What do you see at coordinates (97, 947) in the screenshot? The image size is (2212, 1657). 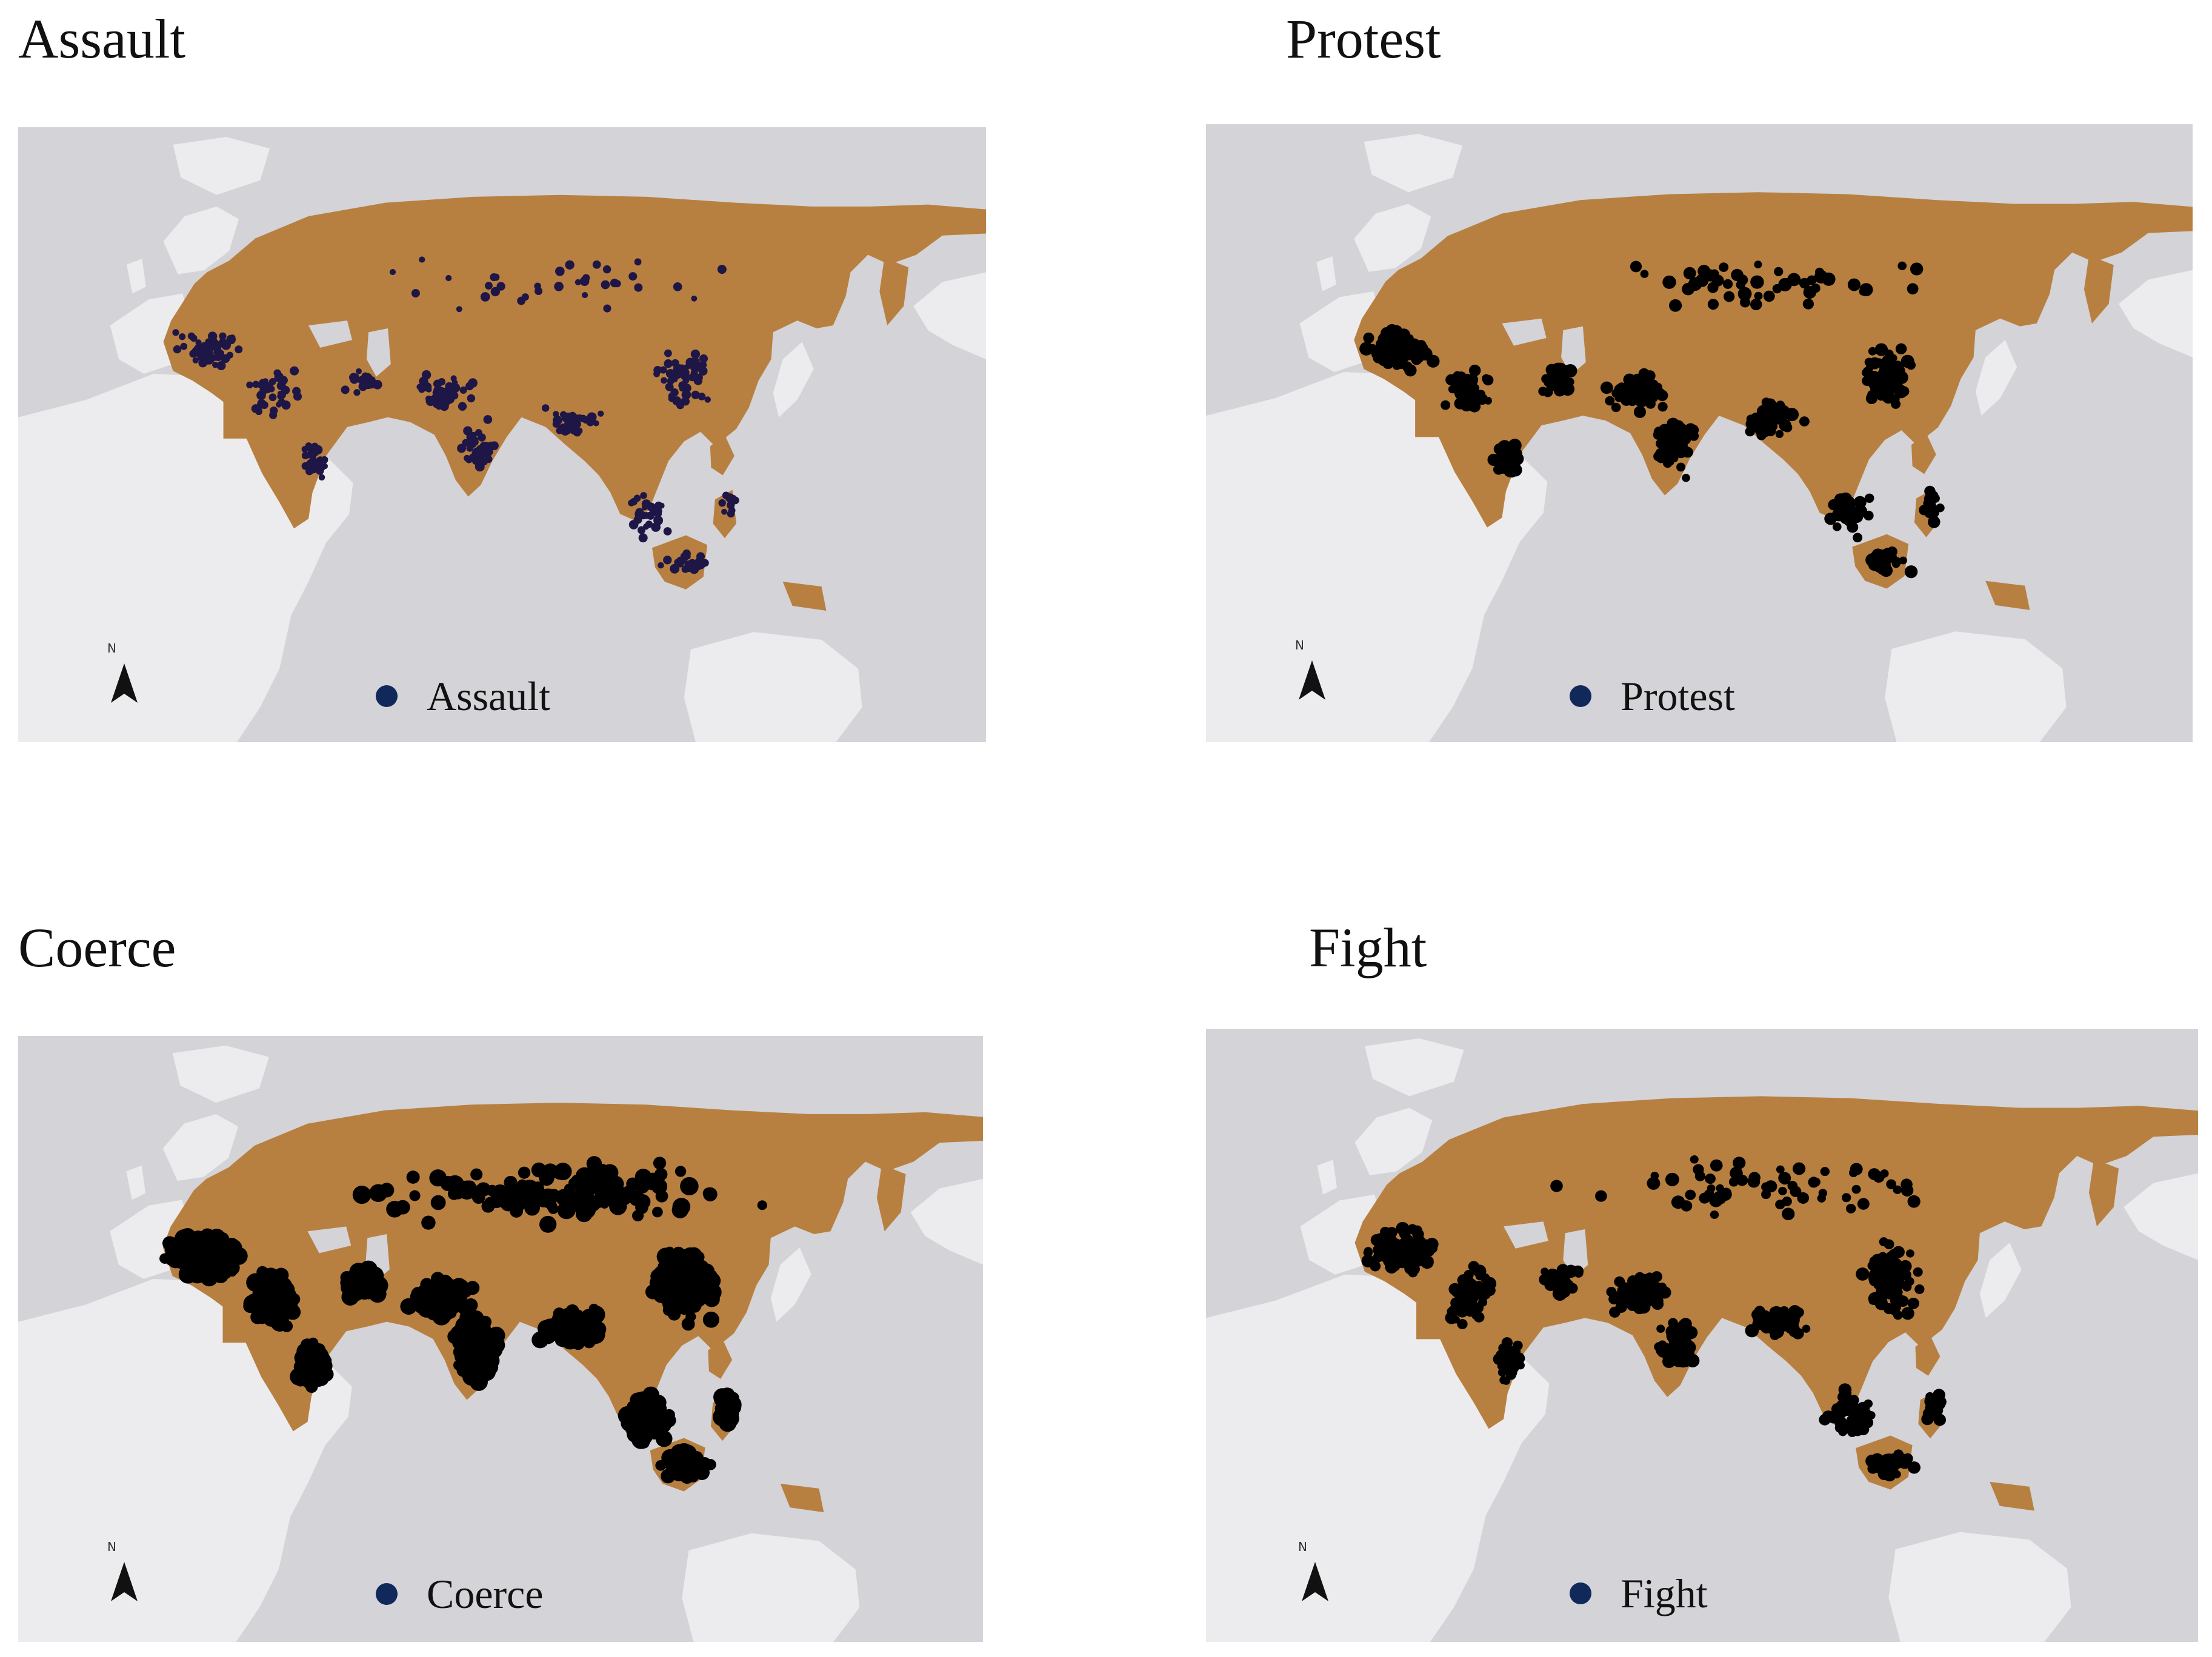 I see `panel-title-coerce: Coerce` at bounding box center [97, 947].